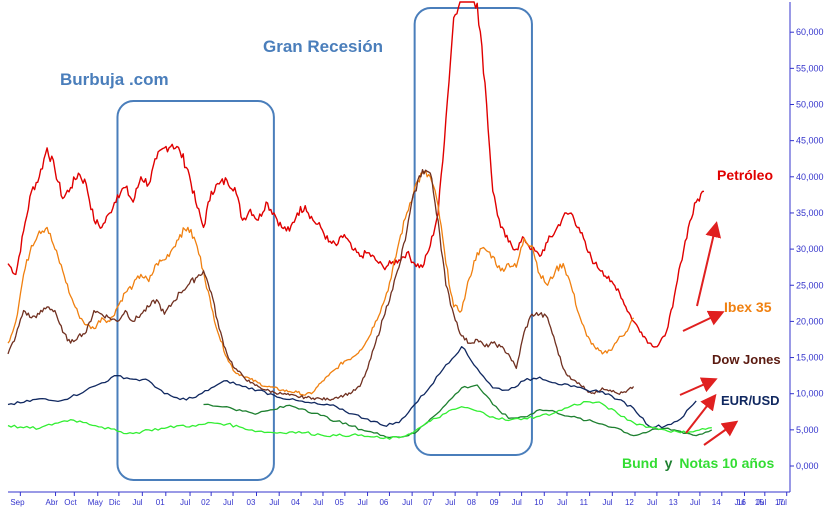  Describe the element at coordinates (807, 430) in the screenshot. I see `y-tick-label: 5,000` at that location.